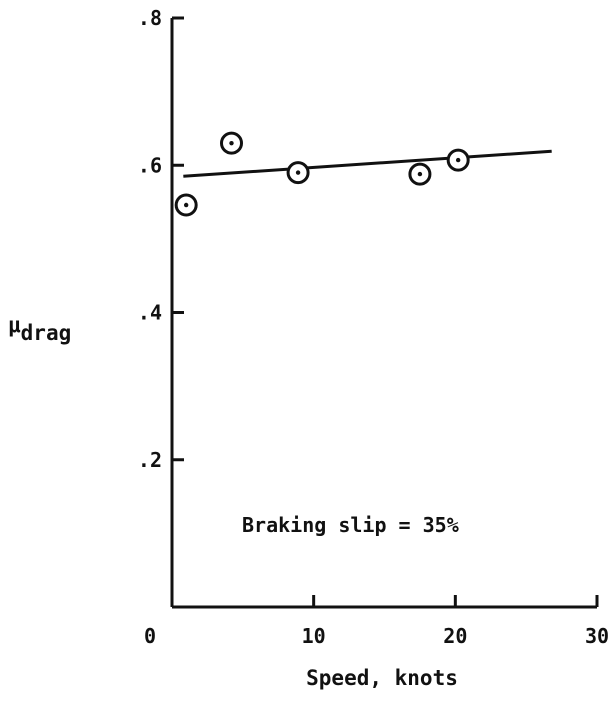  Describe the element at coordinates (382, 678) in the screenshot. I see `x-axis-title: Speed, knots` at that location.